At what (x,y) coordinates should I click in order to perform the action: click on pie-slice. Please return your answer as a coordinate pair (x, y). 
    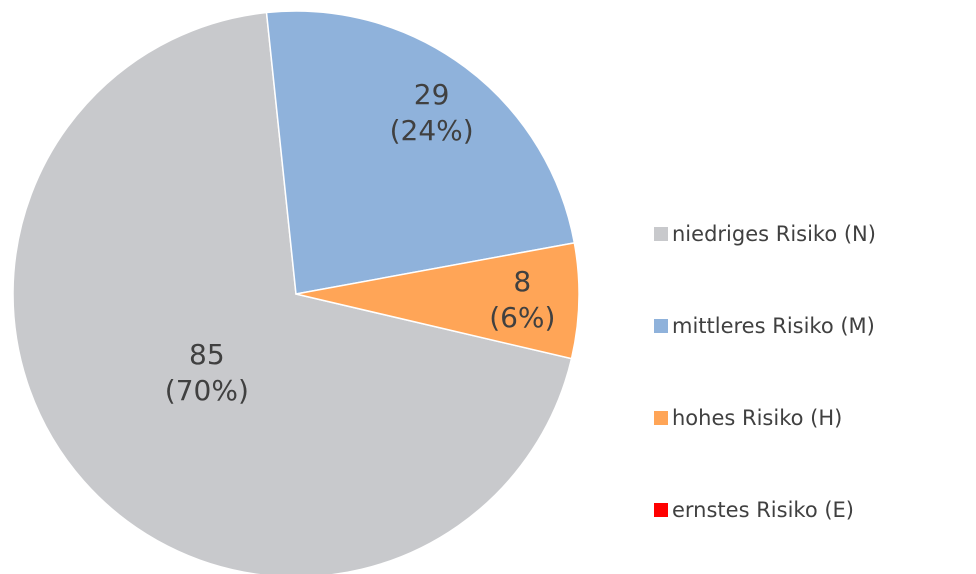
    Looking at the image, I should click on (437, 301).